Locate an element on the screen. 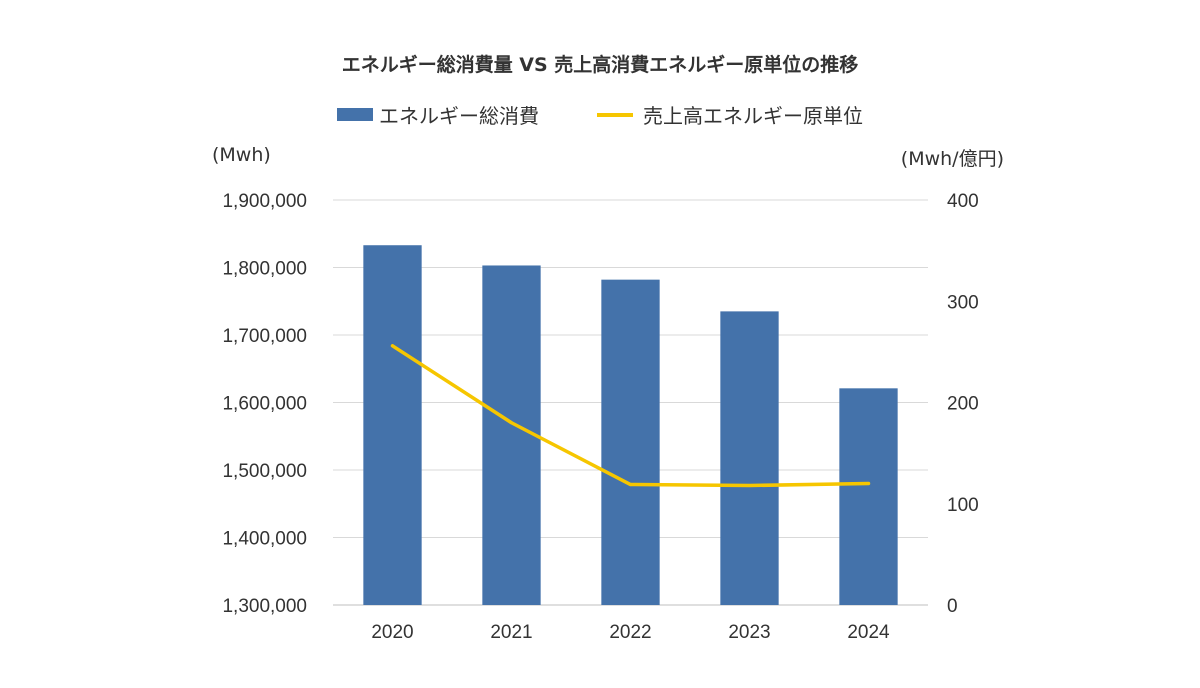 Image resolution: width=1200 pixels, height=688 pixels. left-axis-tick-label: 1,800,000 is located at coordinates (264, 269).